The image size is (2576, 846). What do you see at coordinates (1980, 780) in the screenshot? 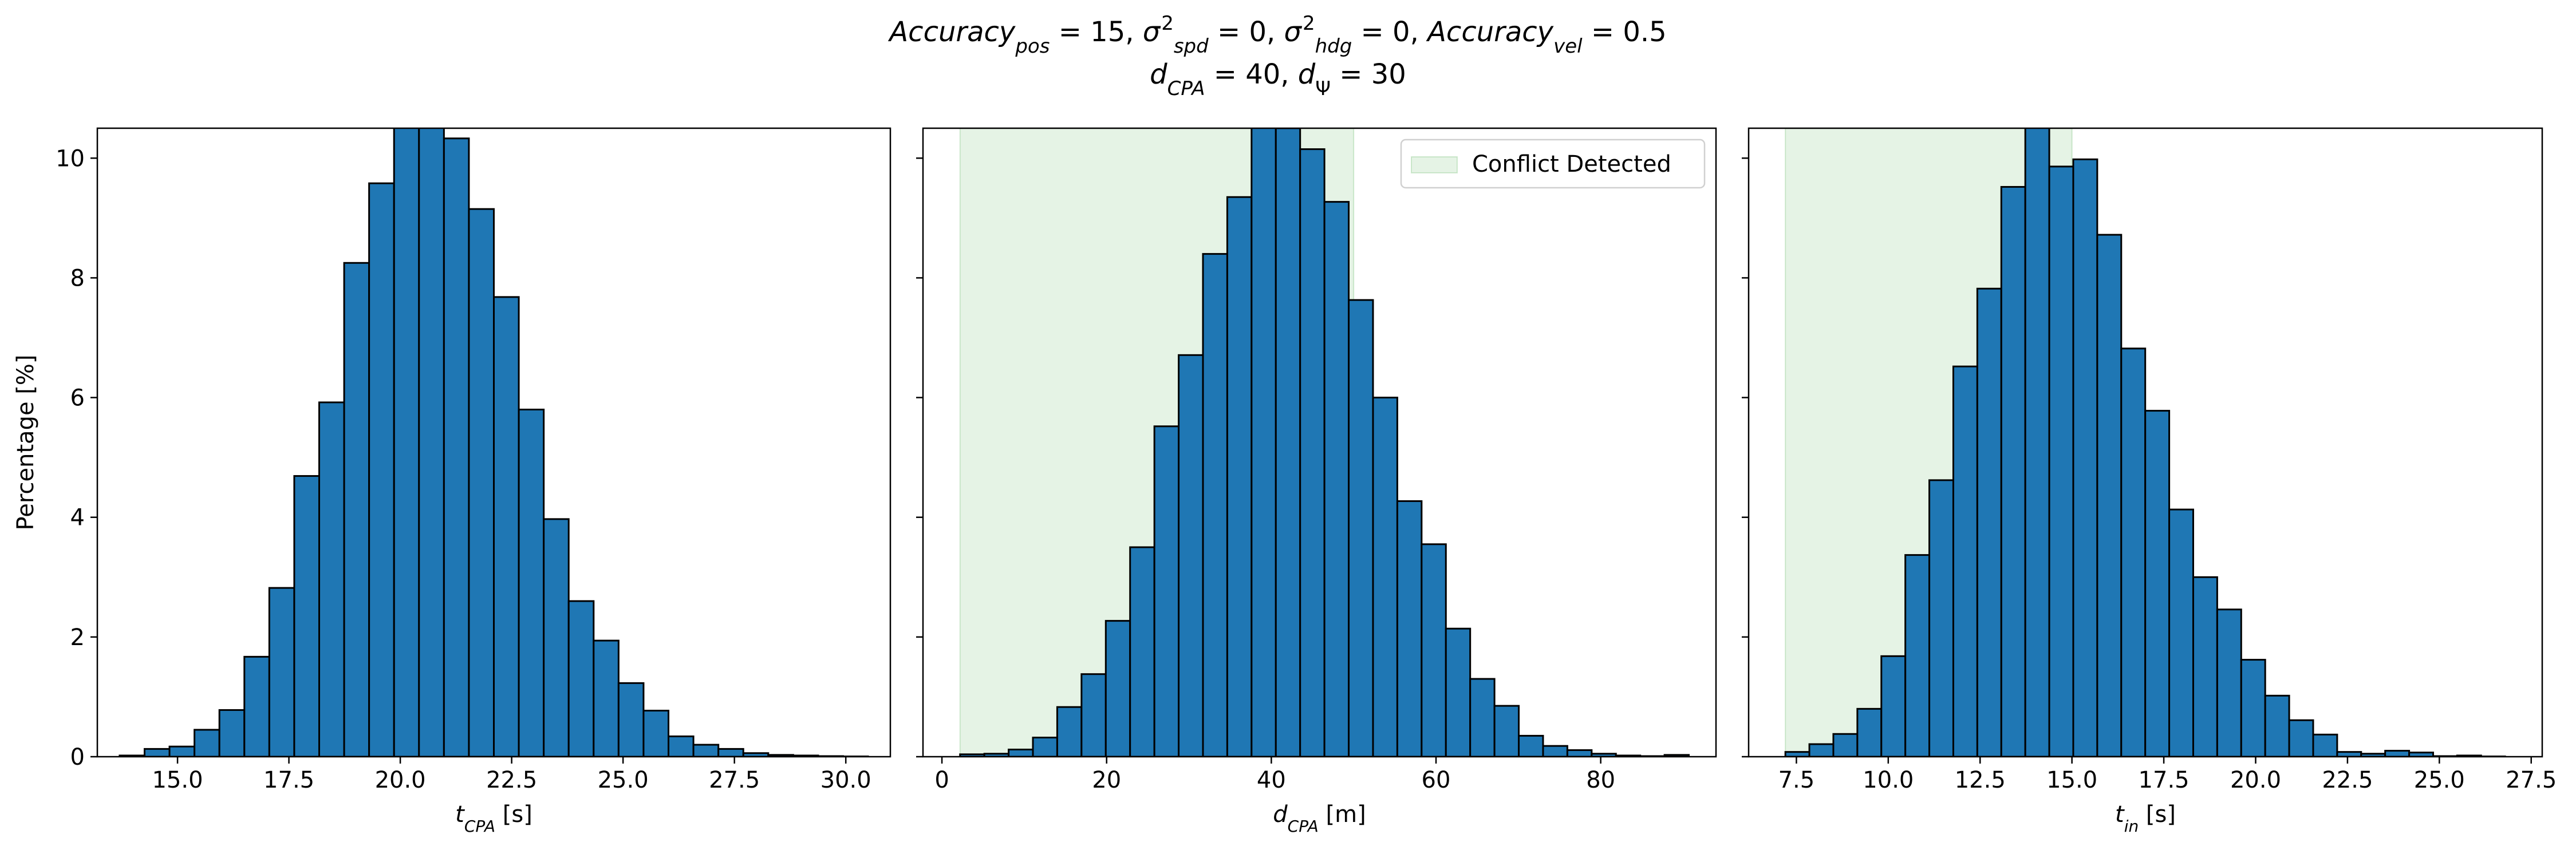
I see `x-tick-label: 12.5` at bounding box center [1980, 780].